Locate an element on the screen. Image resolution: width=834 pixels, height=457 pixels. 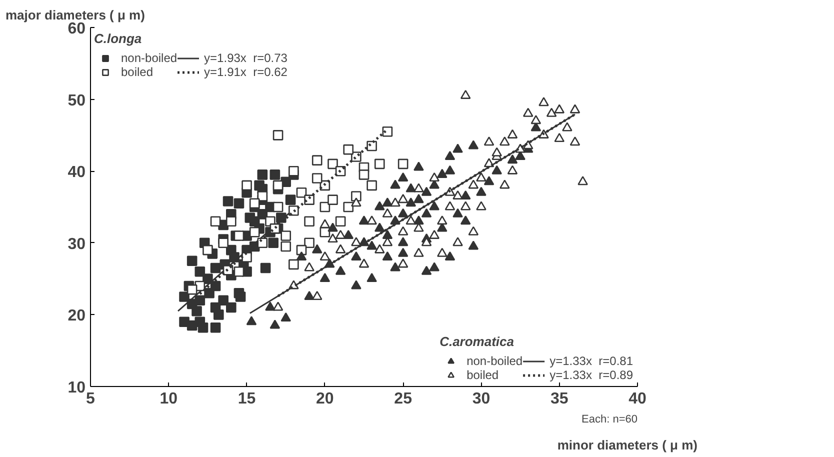
y-tick-label: 20 is located at coordinates (77, 316).